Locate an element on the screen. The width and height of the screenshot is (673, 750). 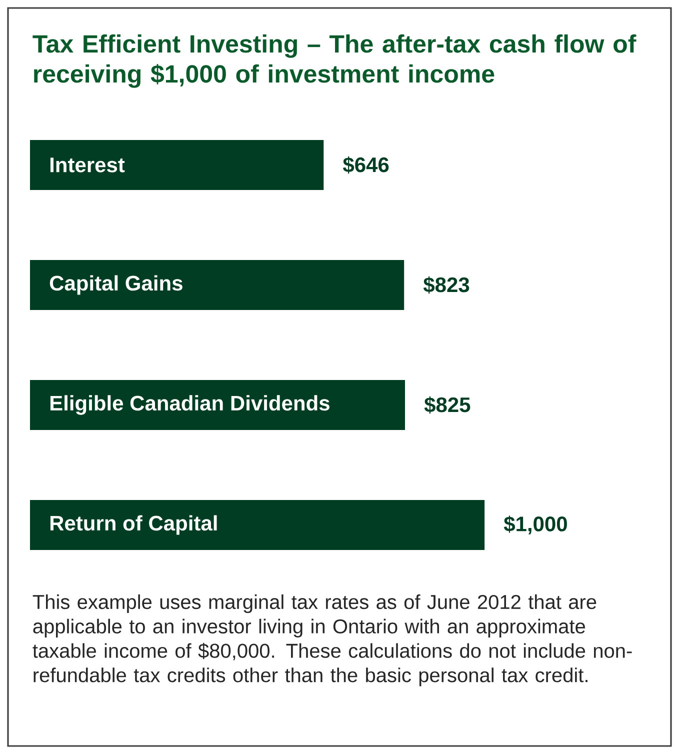
data-label: $646 is located at coordinates (365, 165).